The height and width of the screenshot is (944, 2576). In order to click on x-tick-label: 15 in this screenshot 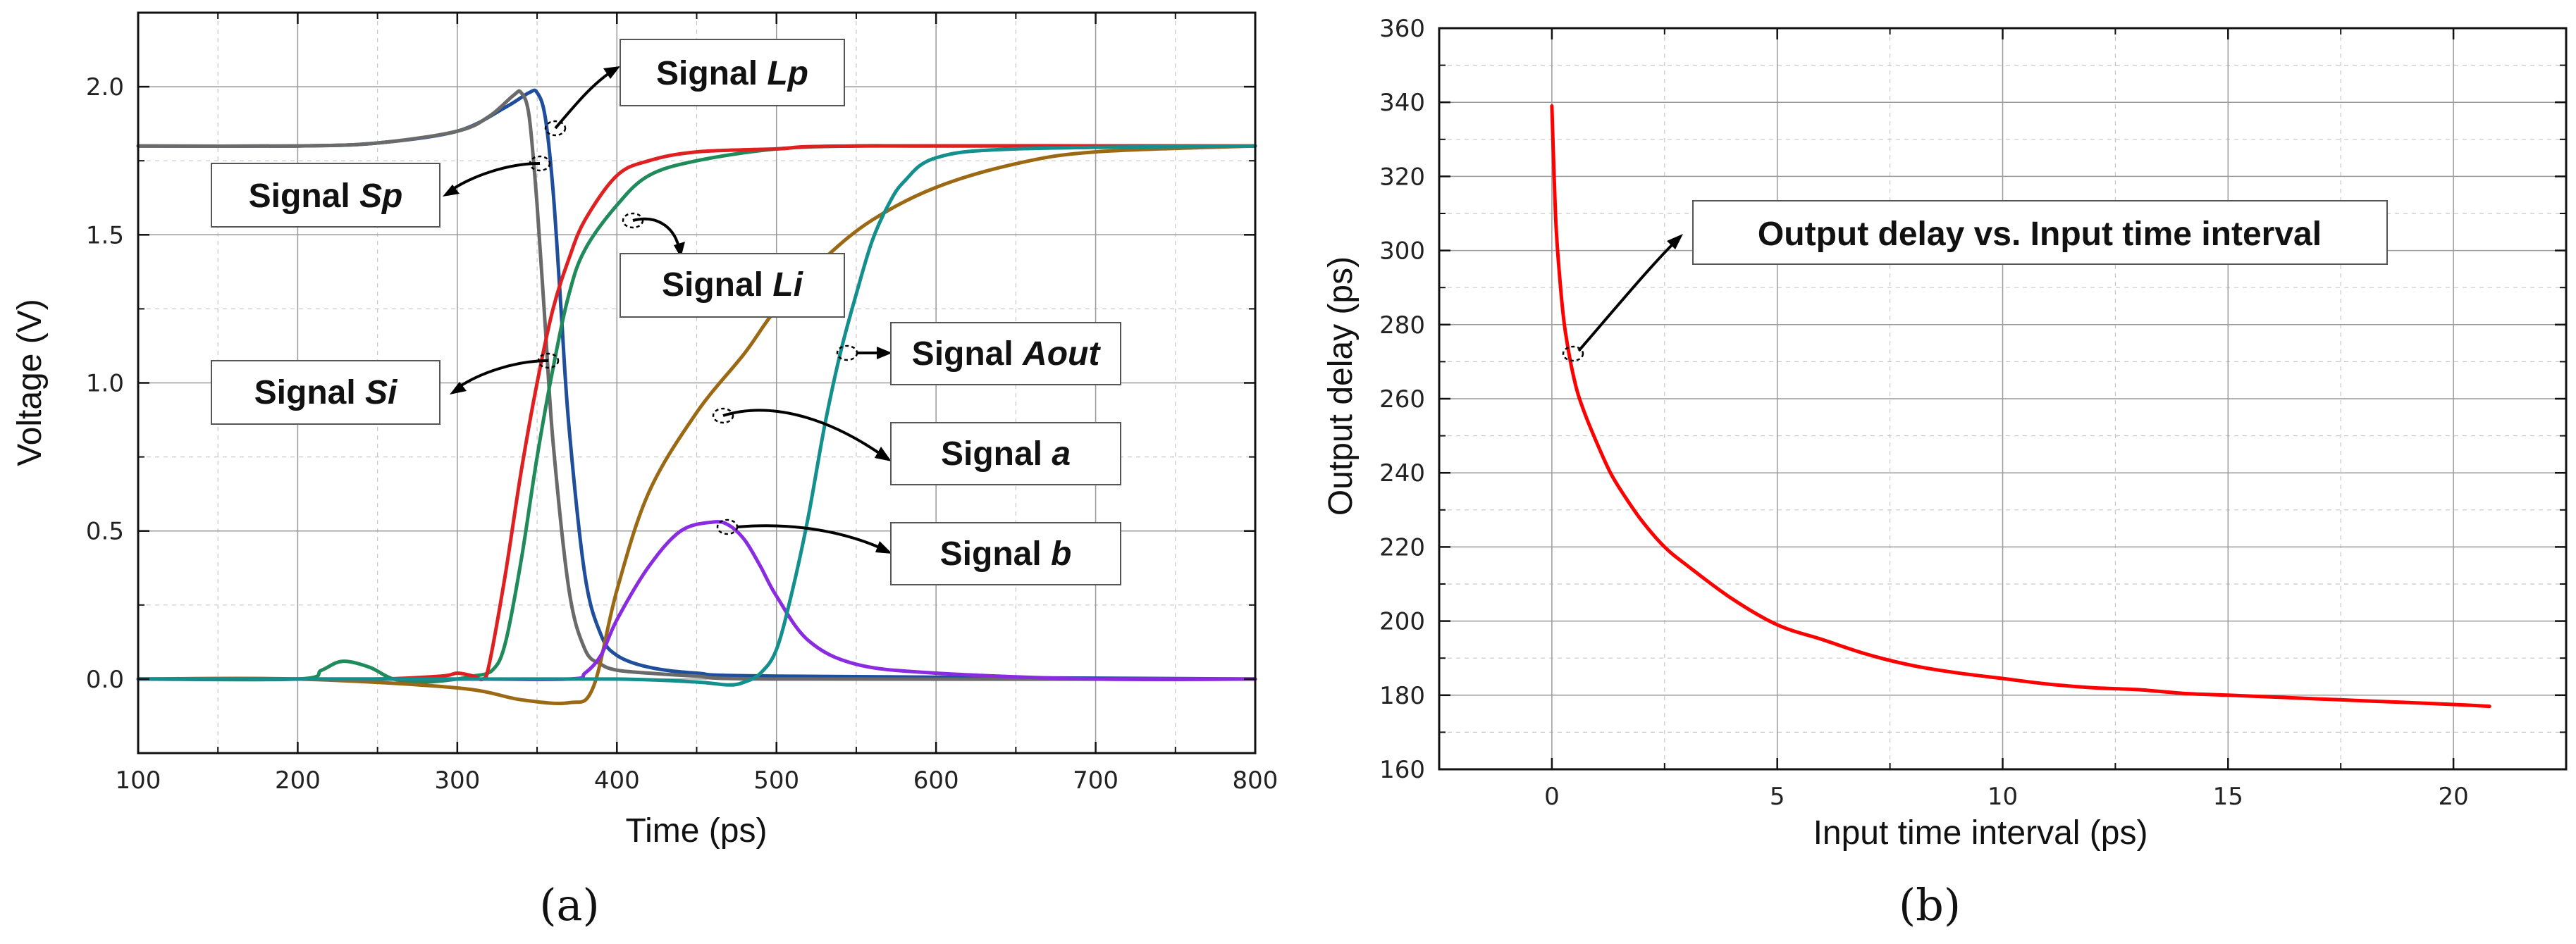, I will do `click(2228, 797)`.